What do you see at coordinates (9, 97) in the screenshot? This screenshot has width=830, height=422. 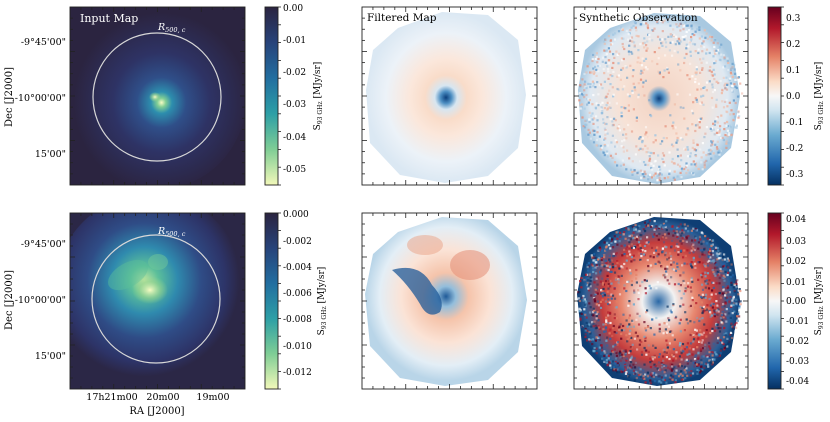 I see `ylabel-top: Dec [J2000]` at bounding box center [9, 97].